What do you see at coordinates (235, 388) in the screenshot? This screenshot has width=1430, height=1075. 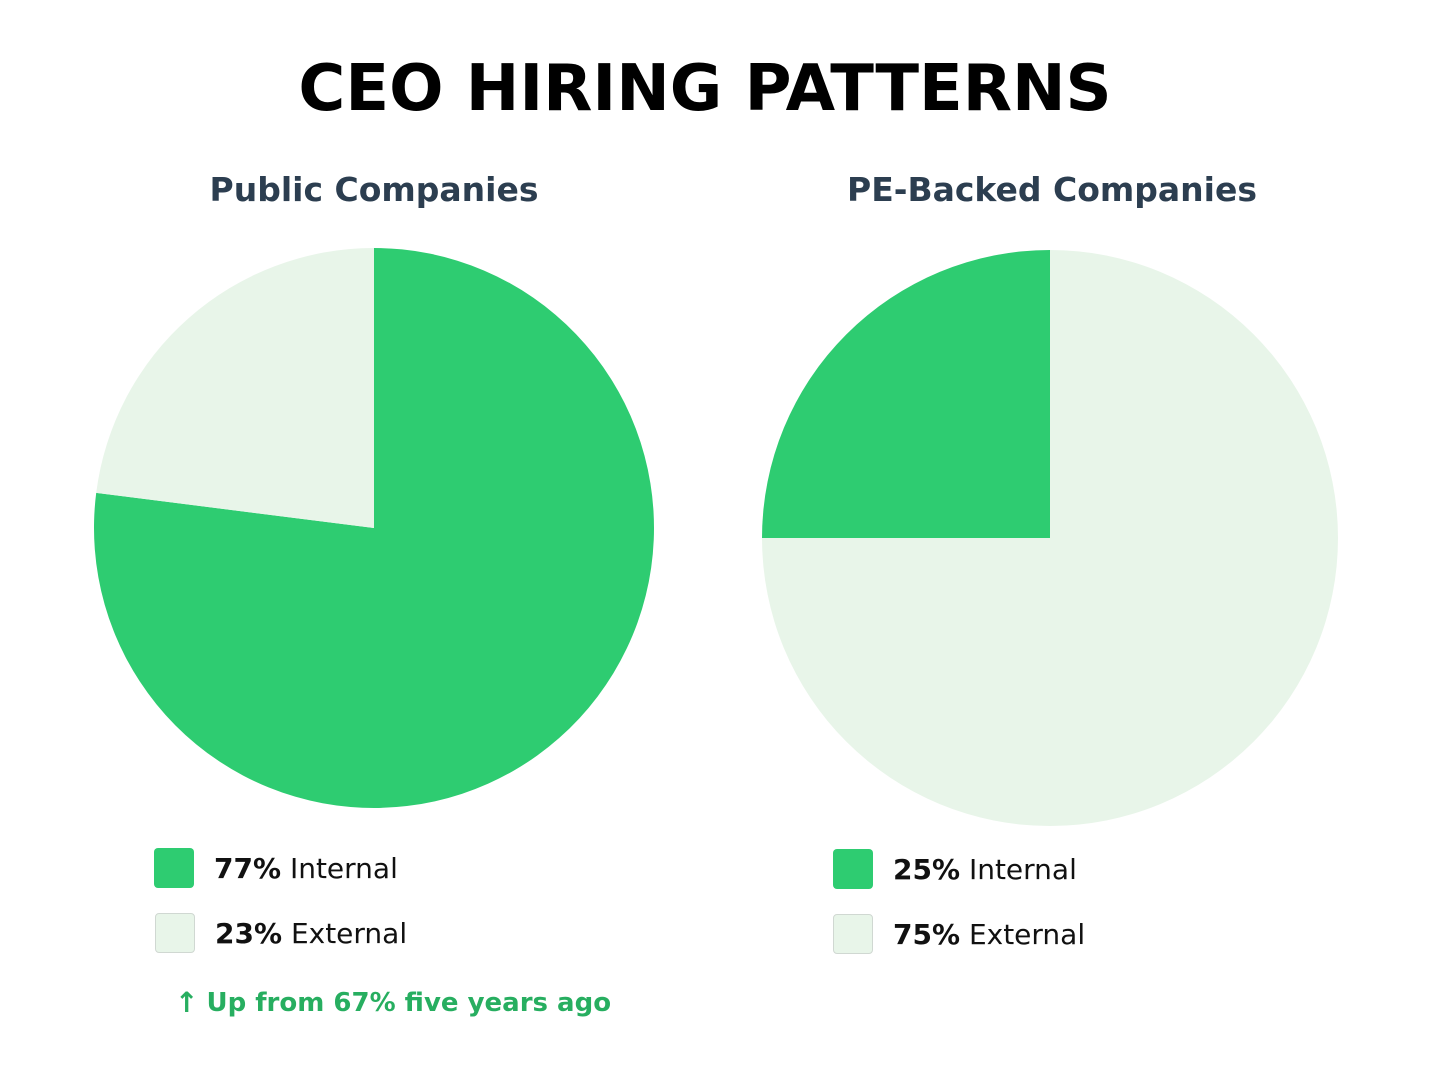 I see `pie-slice-external` at bounding box center [235, 388].